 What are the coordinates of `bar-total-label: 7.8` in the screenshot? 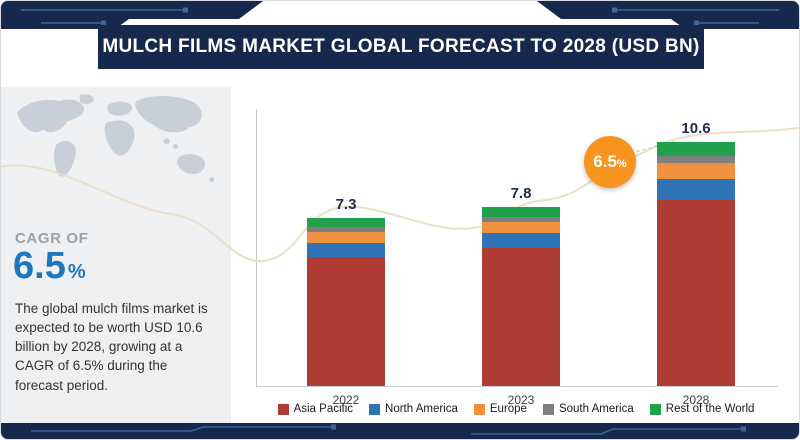 It's located at (521, 193).